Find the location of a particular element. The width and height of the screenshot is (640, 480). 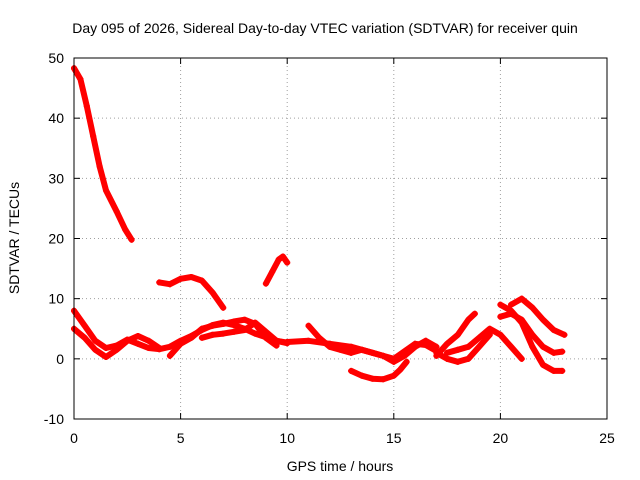

y-tick-label: 10 is located at coordinates (56, 299).